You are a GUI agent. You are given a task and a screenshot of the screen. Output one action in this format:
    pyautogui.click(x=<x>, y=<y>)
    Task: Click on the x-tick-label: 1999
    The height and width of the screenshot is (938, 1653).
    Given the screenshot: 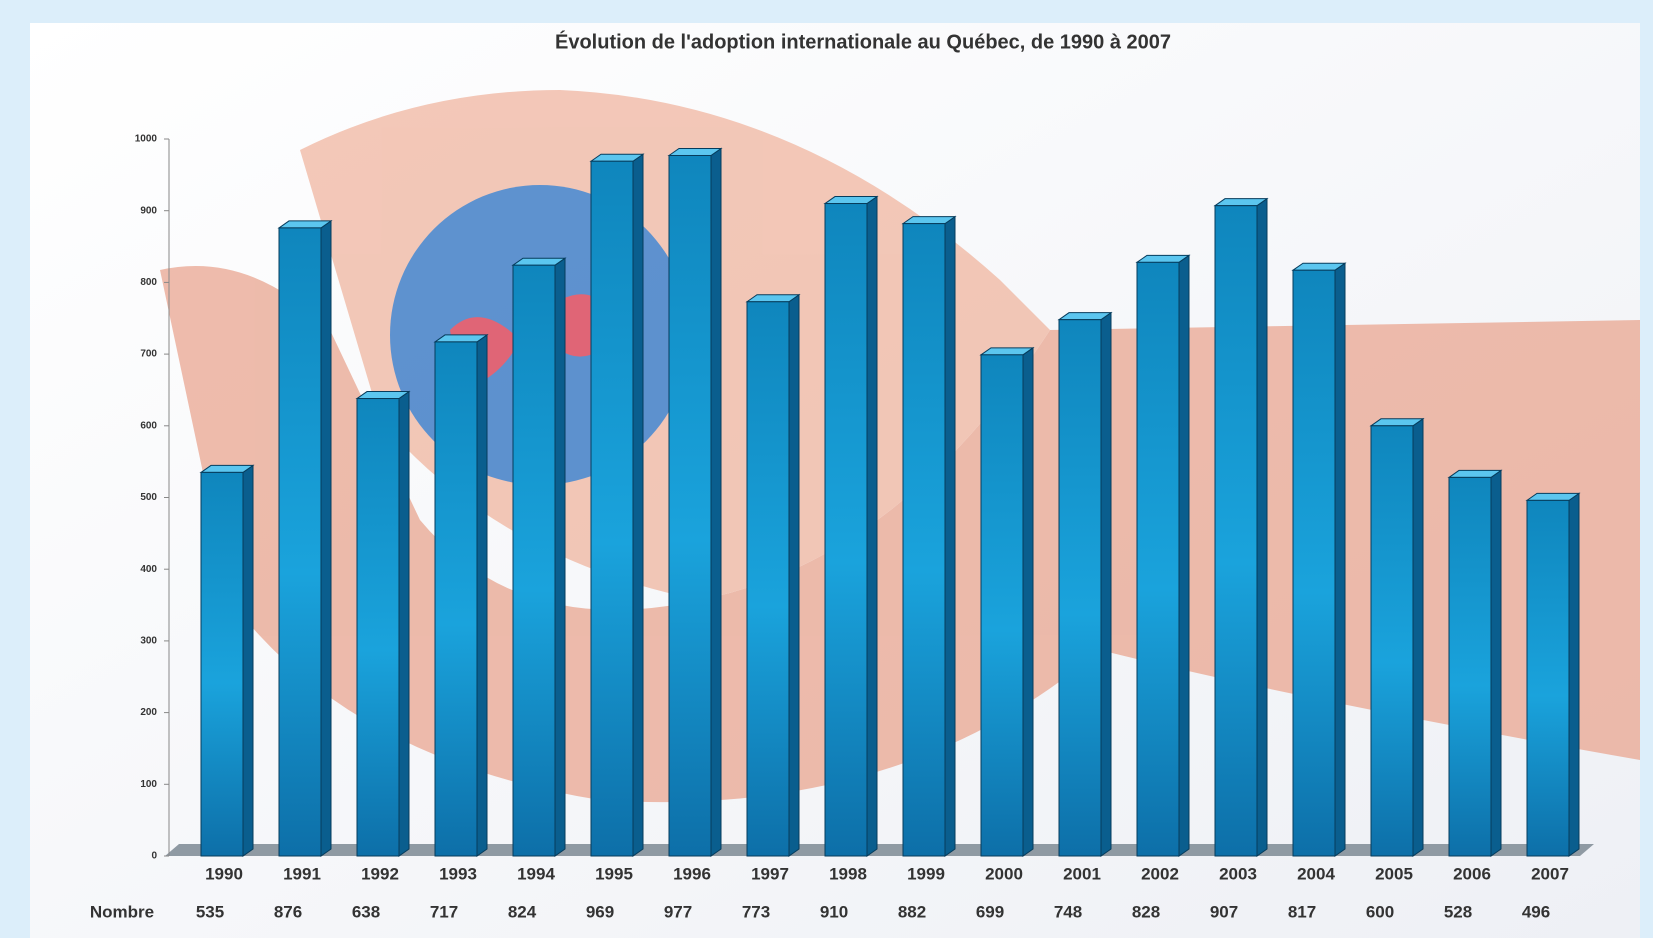 What is the action you would take?
    pyautogui.click(x=926, y=873)
    